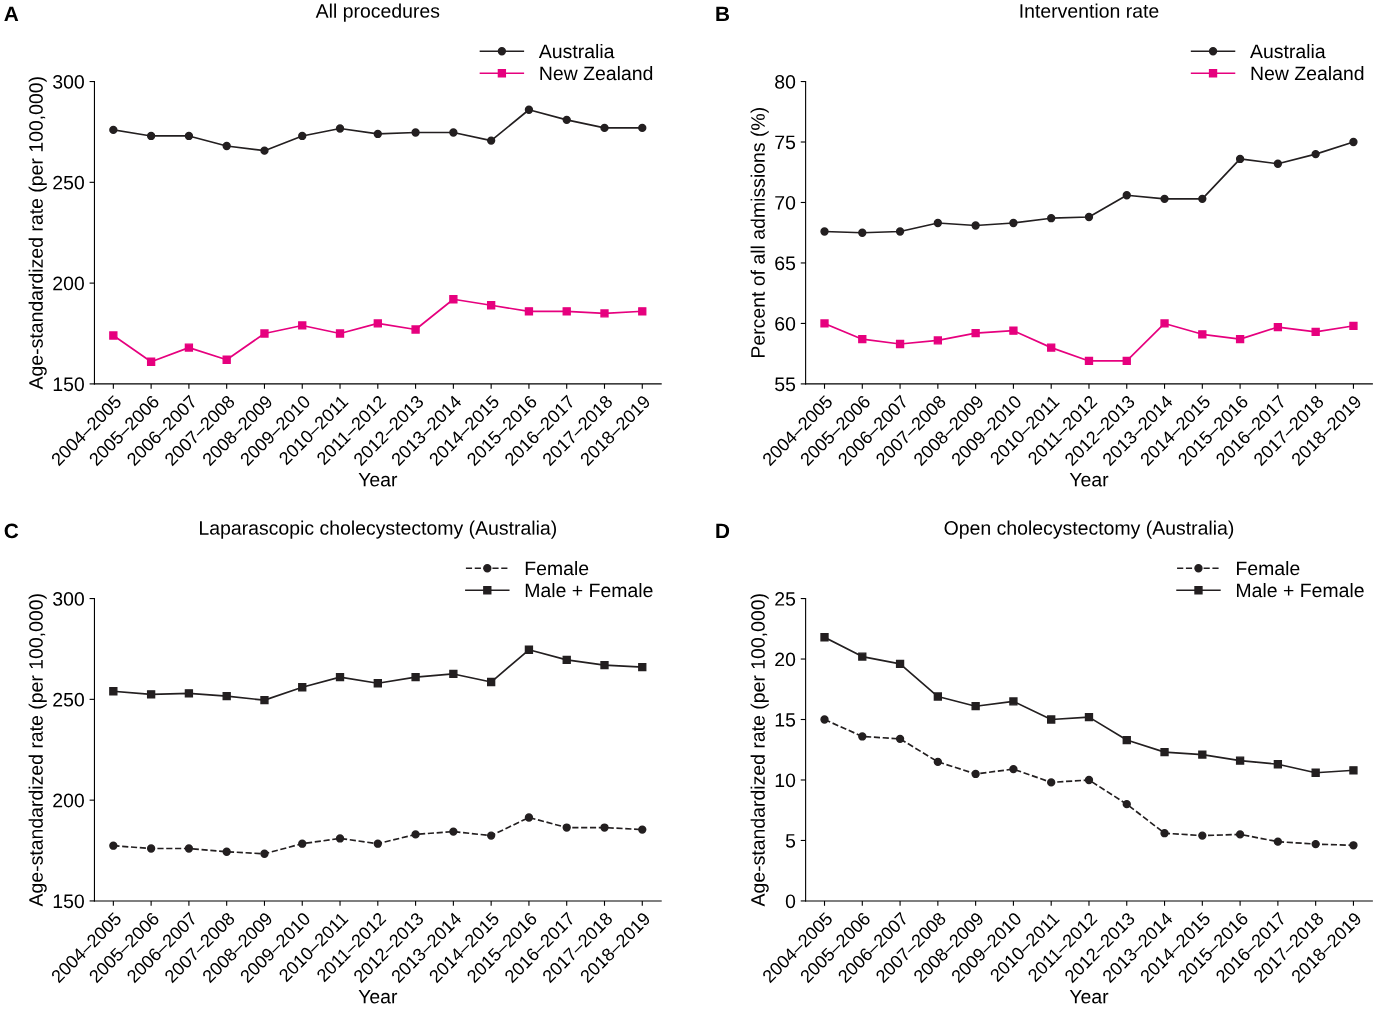  Describe the element at coordinates (378, 529) in the screenshot. I see `chart-title: Laparascopic cholecystectomy (Australia)` at that location.